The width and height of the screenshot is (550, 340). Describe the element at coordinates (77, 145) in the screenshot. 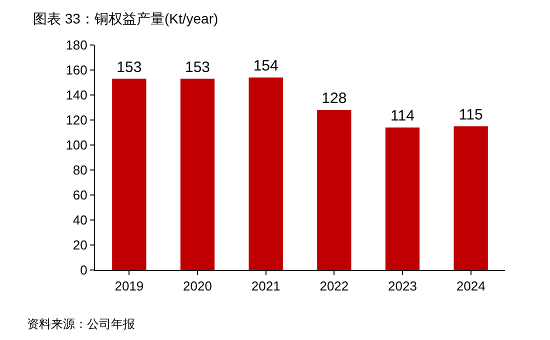

I see `y-tick-label: 100` at that location.